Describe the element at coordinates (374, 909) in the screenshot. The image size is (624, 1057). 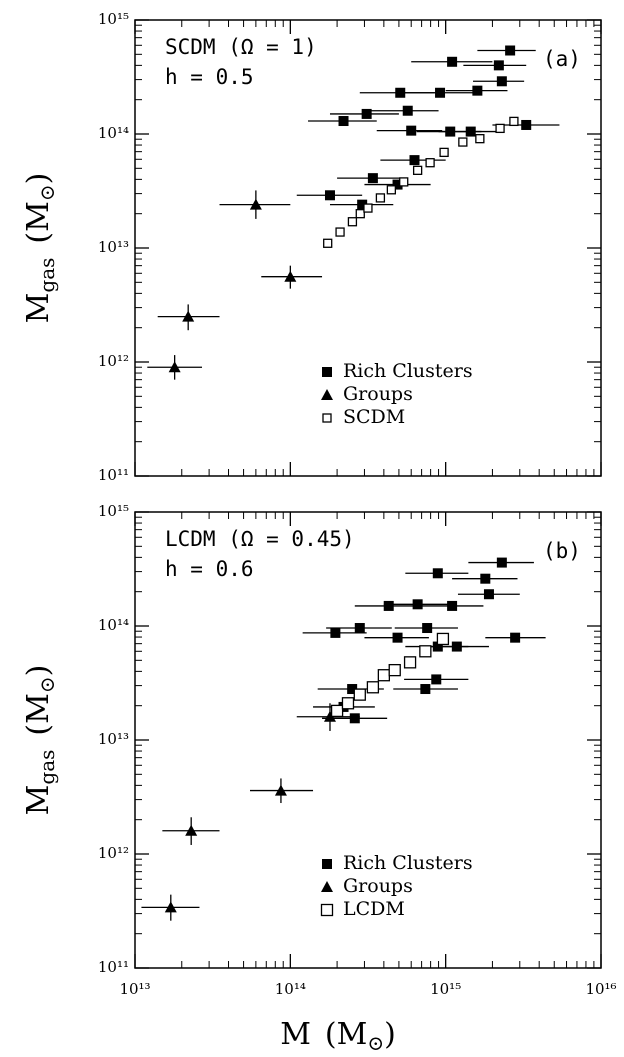
I see `legend-label: LCDM` at that location.